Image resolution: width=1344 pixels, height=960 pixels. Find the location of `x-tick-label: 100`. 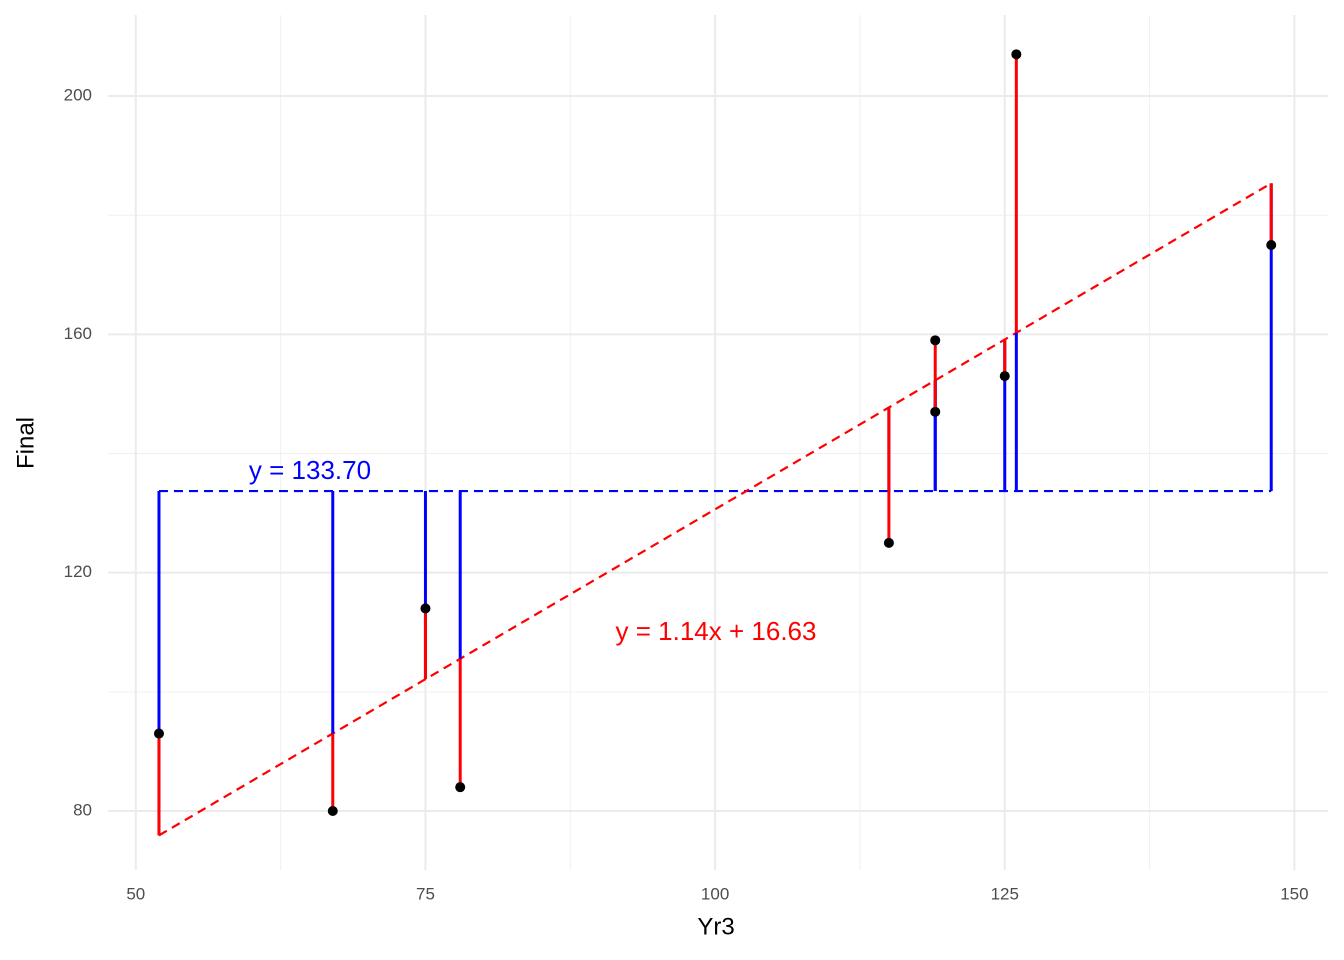

x-tick-label: 100 is located at coordinates (715, 893).